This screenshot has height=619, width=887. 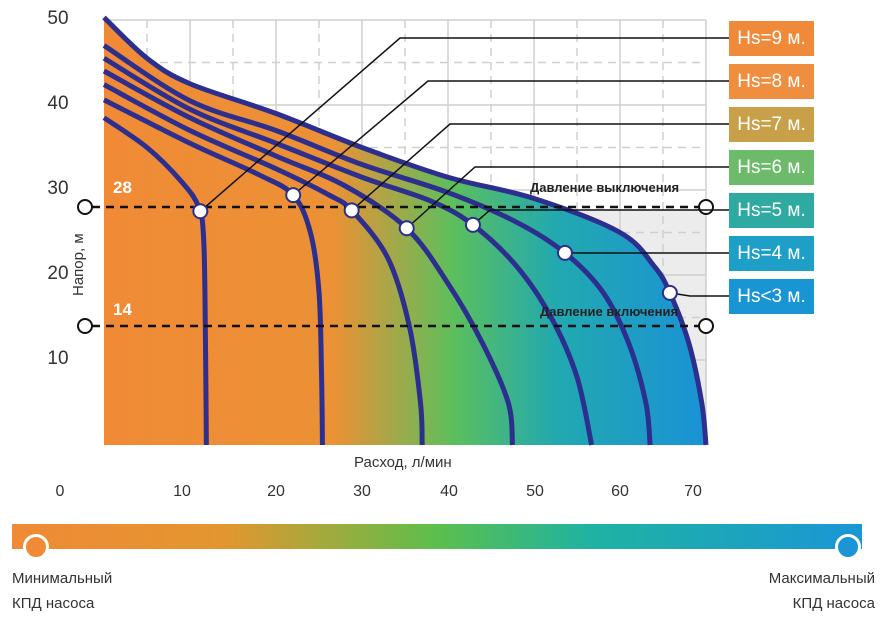 I want to click on x-tick-label: 30, so click(x=362, y=491).